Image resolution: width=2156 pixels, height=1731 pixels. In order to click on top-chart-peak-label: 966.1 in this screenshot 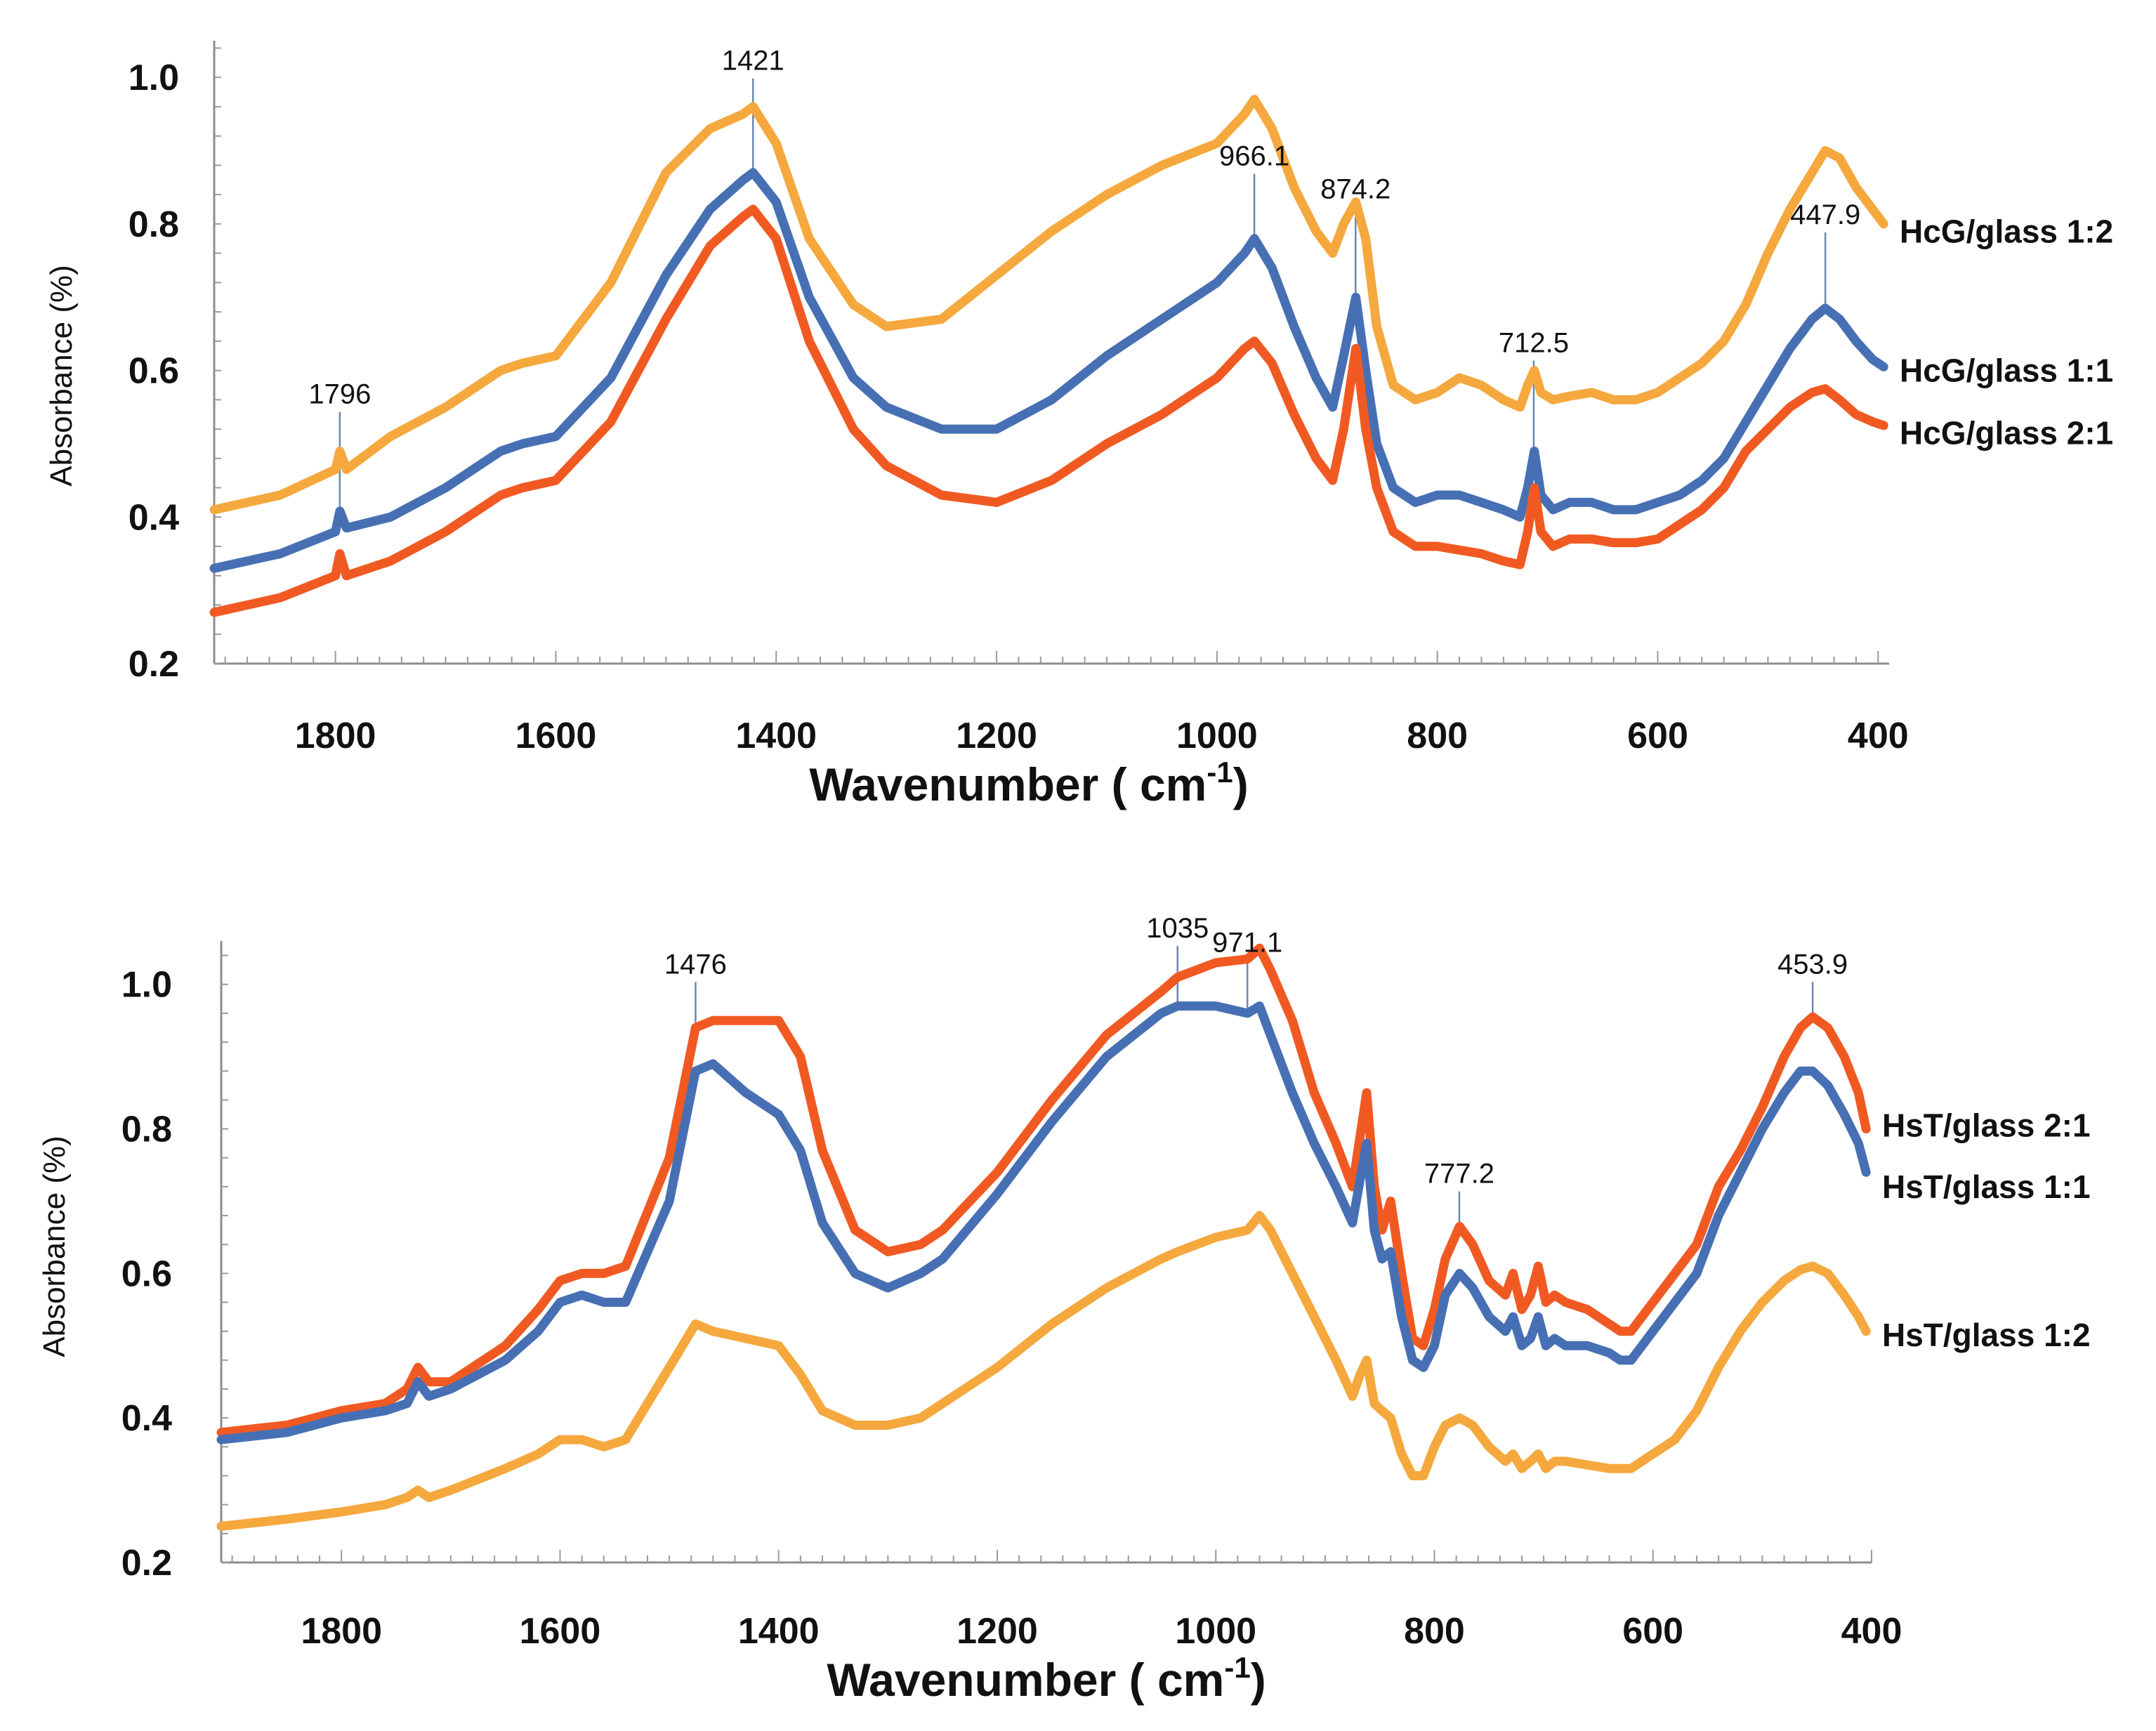, I will do `click(1254, 155)`.